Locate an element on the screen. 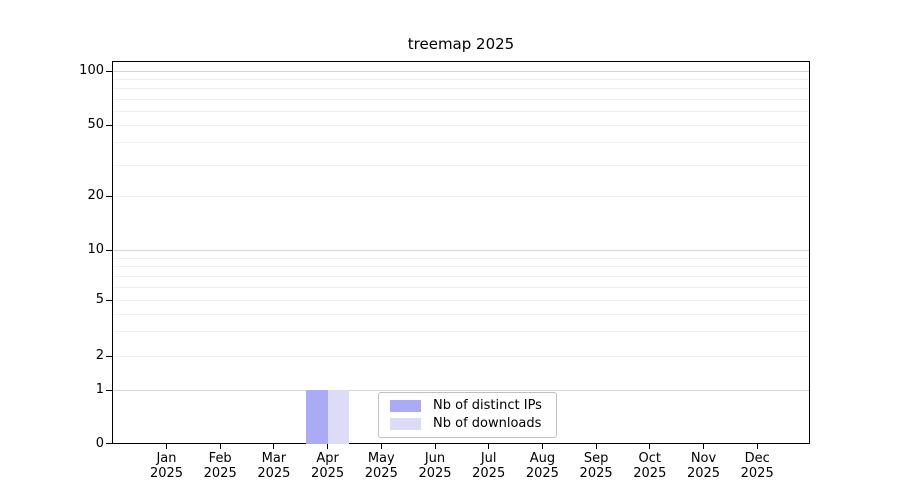  chart-title: treemap 2025 is located at coordinates (461, 44).